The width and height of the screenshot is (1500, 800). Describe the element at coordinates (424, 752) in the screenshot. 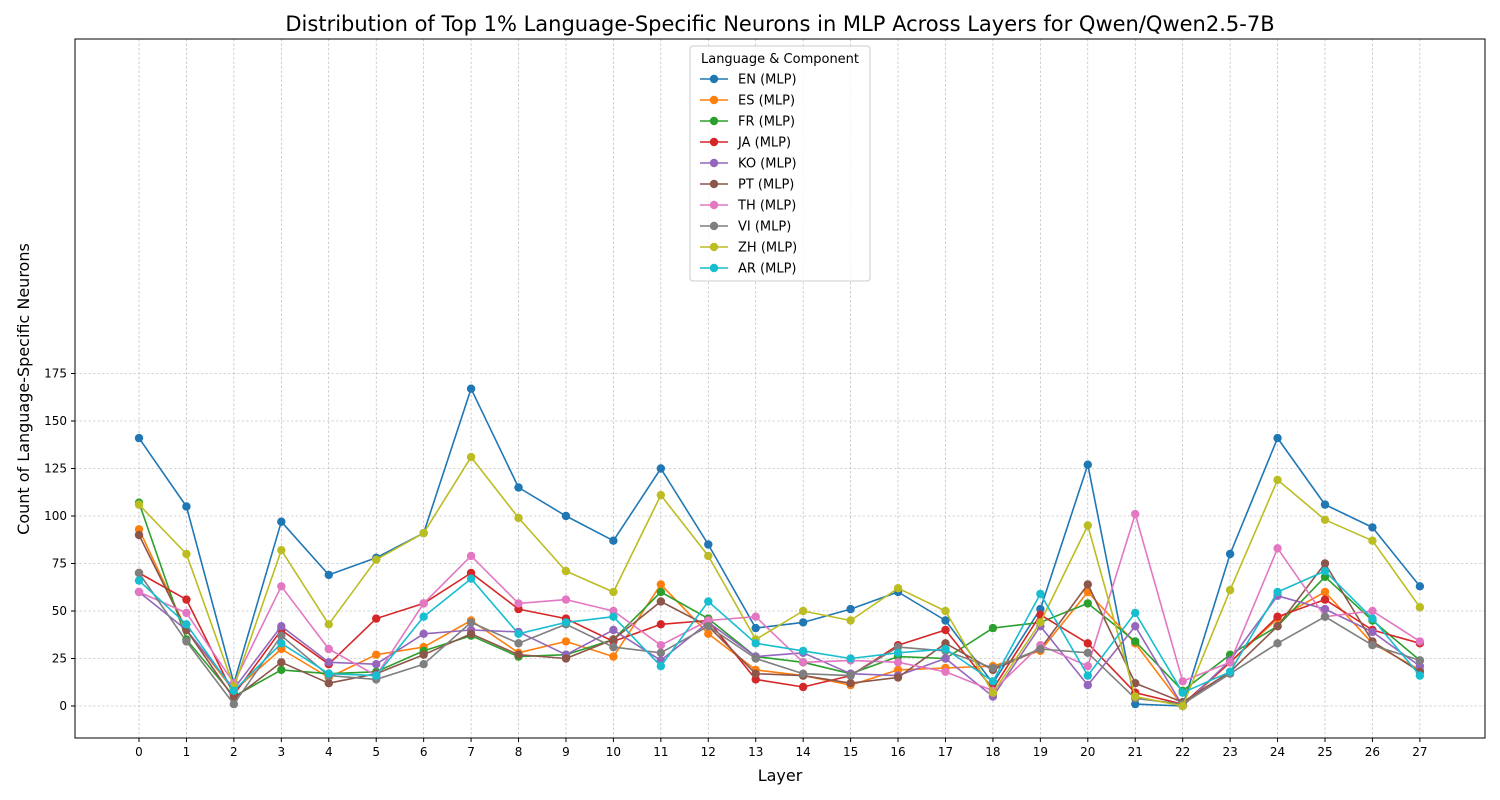

I see `x-tick-label: 6` at that location.